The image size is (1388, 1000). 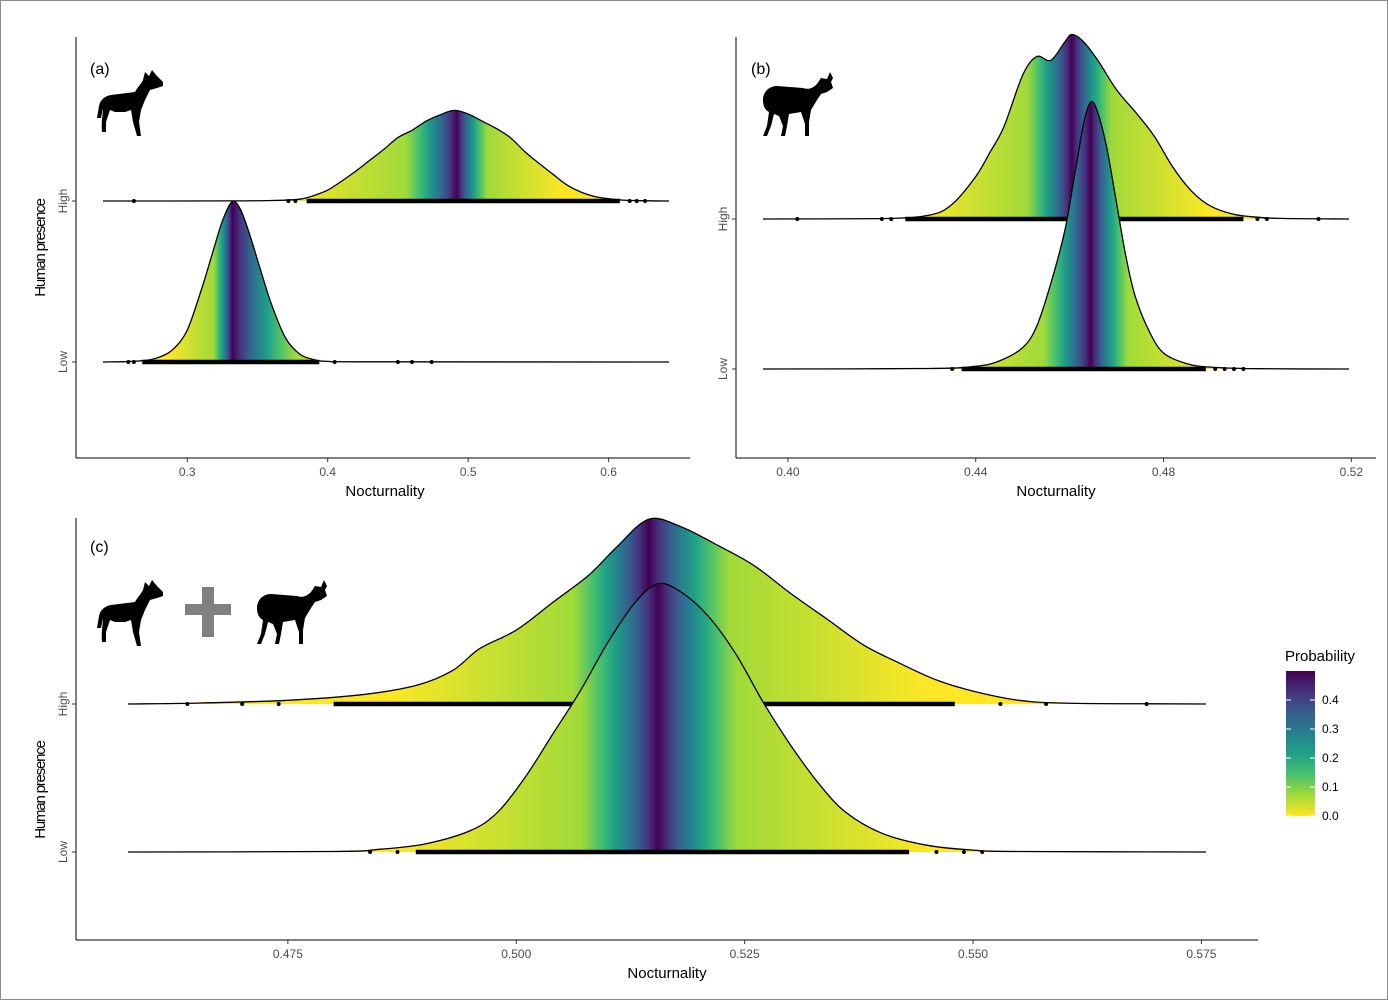 What do you see at coordinates (1330, 700) in the screenshot?
I see `legend-tick-label: 0.4` at bounding box center [1330, 700].